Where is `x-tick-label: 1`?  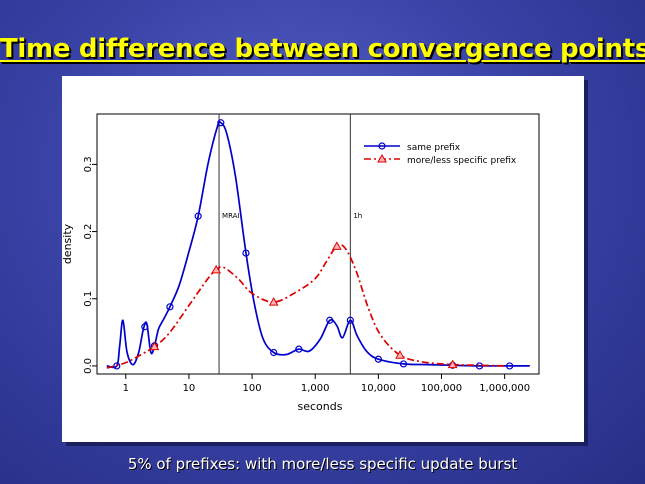
x-tick-label: 1 is located at coordinates (126, 388).